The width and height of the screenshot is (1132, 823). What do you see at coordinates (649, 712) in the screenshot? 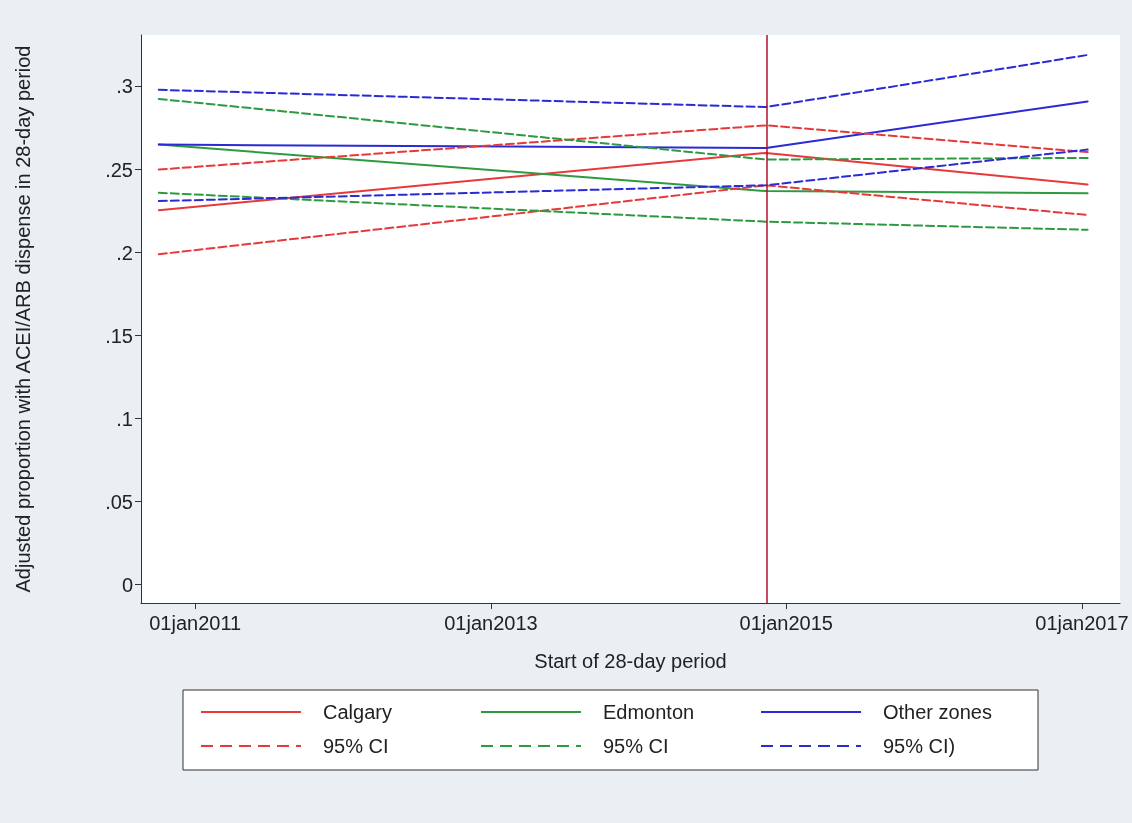
I see `legend-label: Edmonton` at bounding box center [649, 712].